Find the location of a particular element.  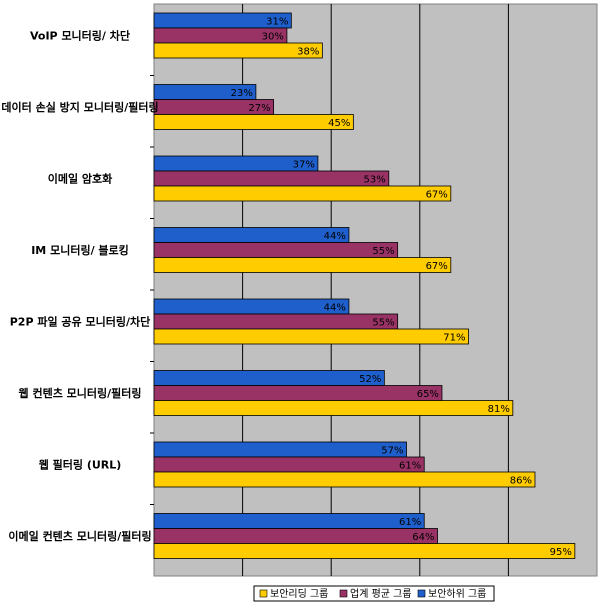

data-label: 53% is located at coordinates (375, 180).